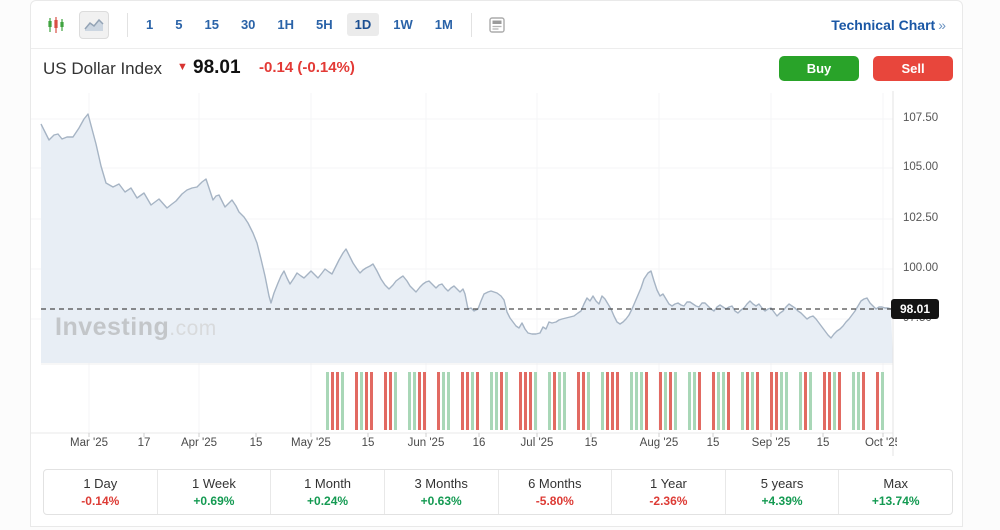 Image resolution: width=1000 pixels, height=530 pixels. Describe the element at coordinates (127, 24) in the screenshot. I see `toolbar-divider` at that location.